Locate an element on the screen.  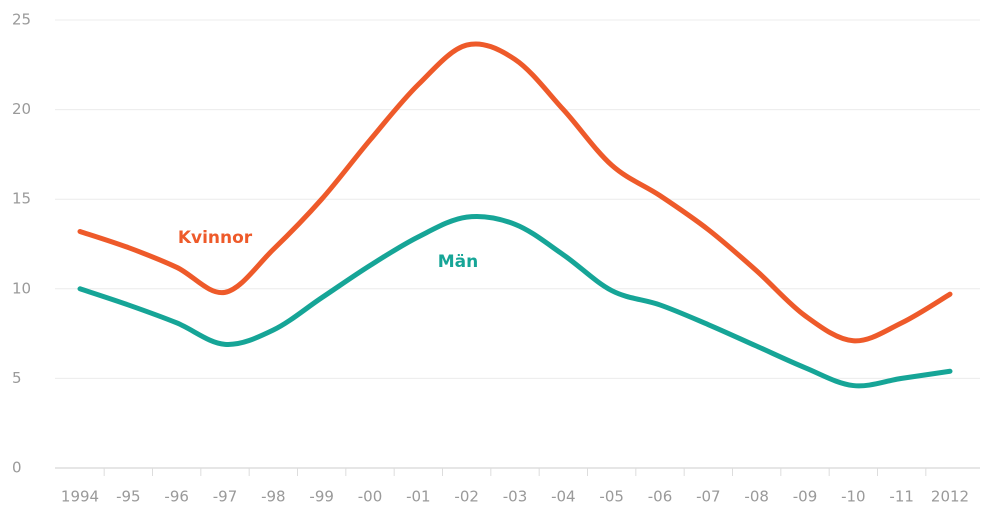
x-tick-label: -07 is located at coordinates (708, 497).